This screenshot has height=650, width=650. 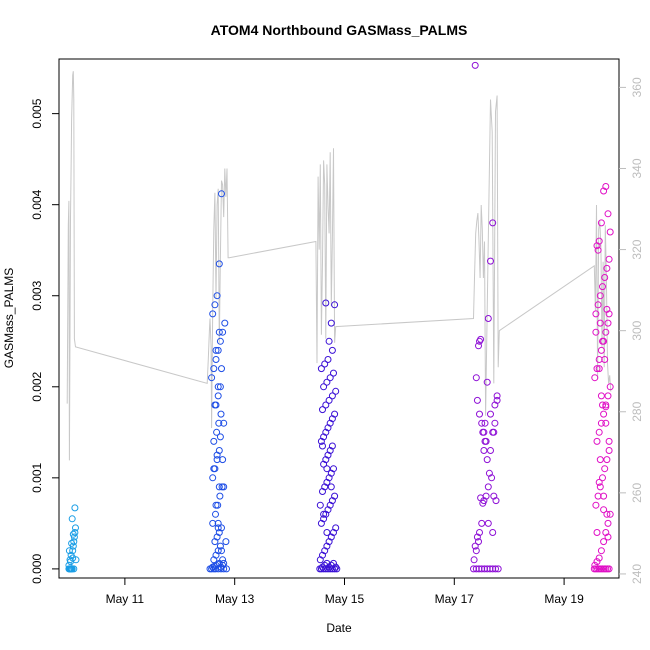 I want to click on chart-title: ATOM4 Northbound GASMass_PALMS, so click(x=339, y=30).